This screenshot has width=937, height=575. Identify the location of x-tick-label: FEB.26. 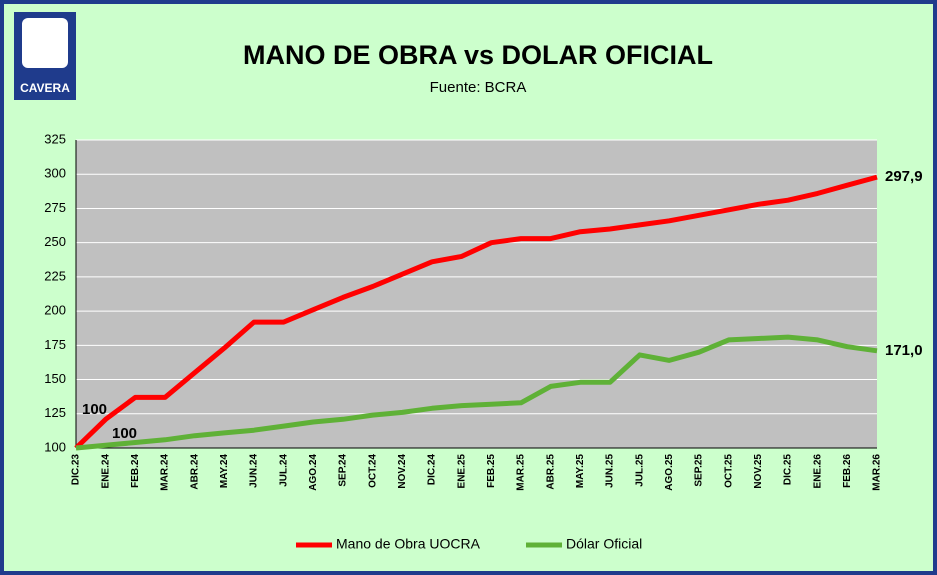
(847, 471).